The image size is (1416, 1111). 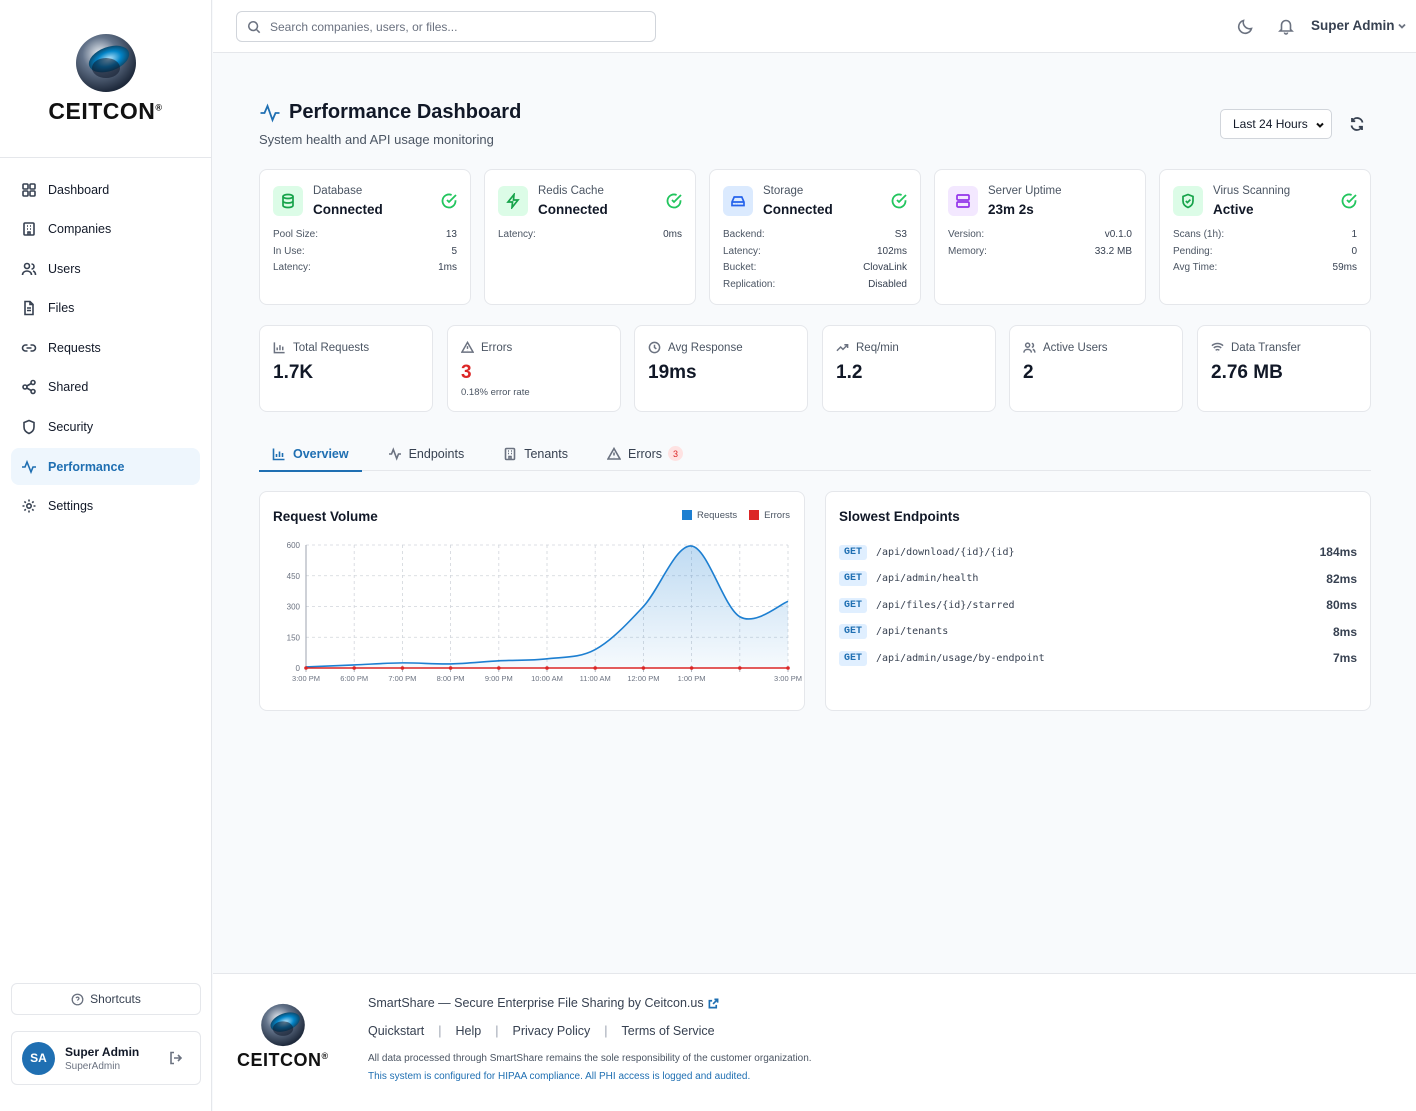 What do you see at coordinates (1276, 124) in the screenshot?
I see `time-range-select: Last 24 Hours` at bounding box center [1276, 124].